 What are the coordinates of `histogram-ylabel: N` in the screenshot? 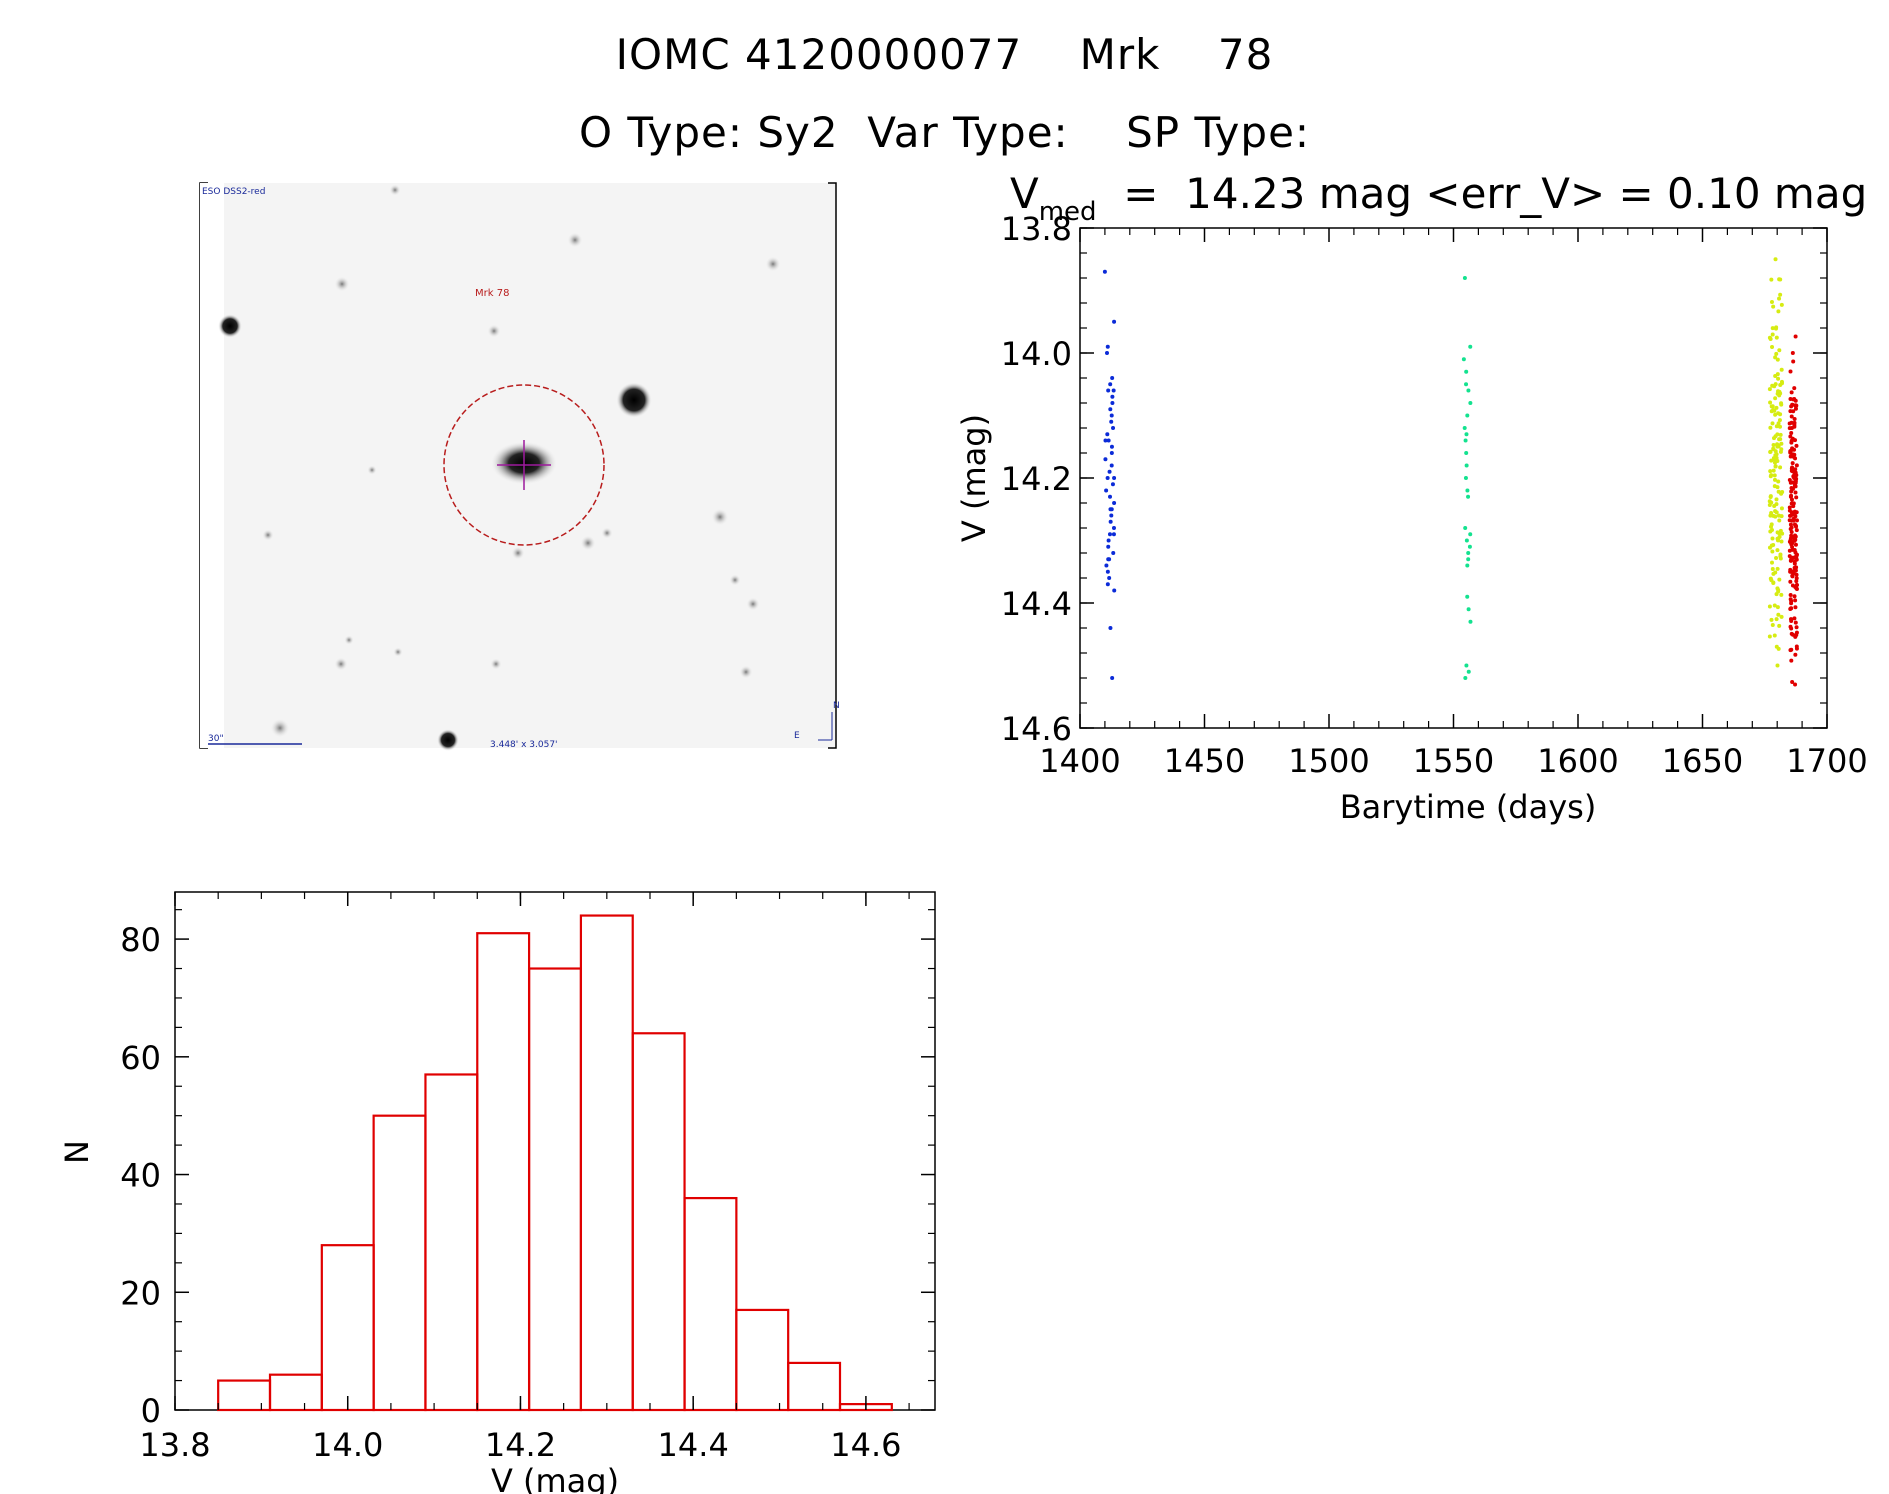 It's located at (77, 1152).